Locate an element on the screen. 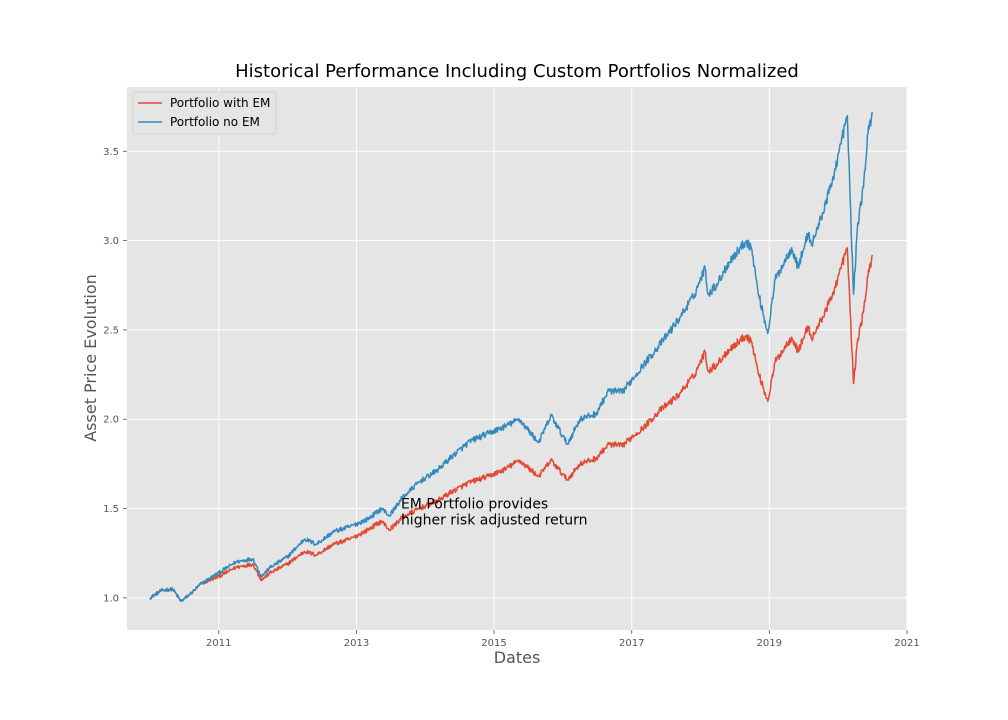 The width and height of the screenshot is (1008, 720). x-axis-label: Dates is located at coordinates (517, 657).